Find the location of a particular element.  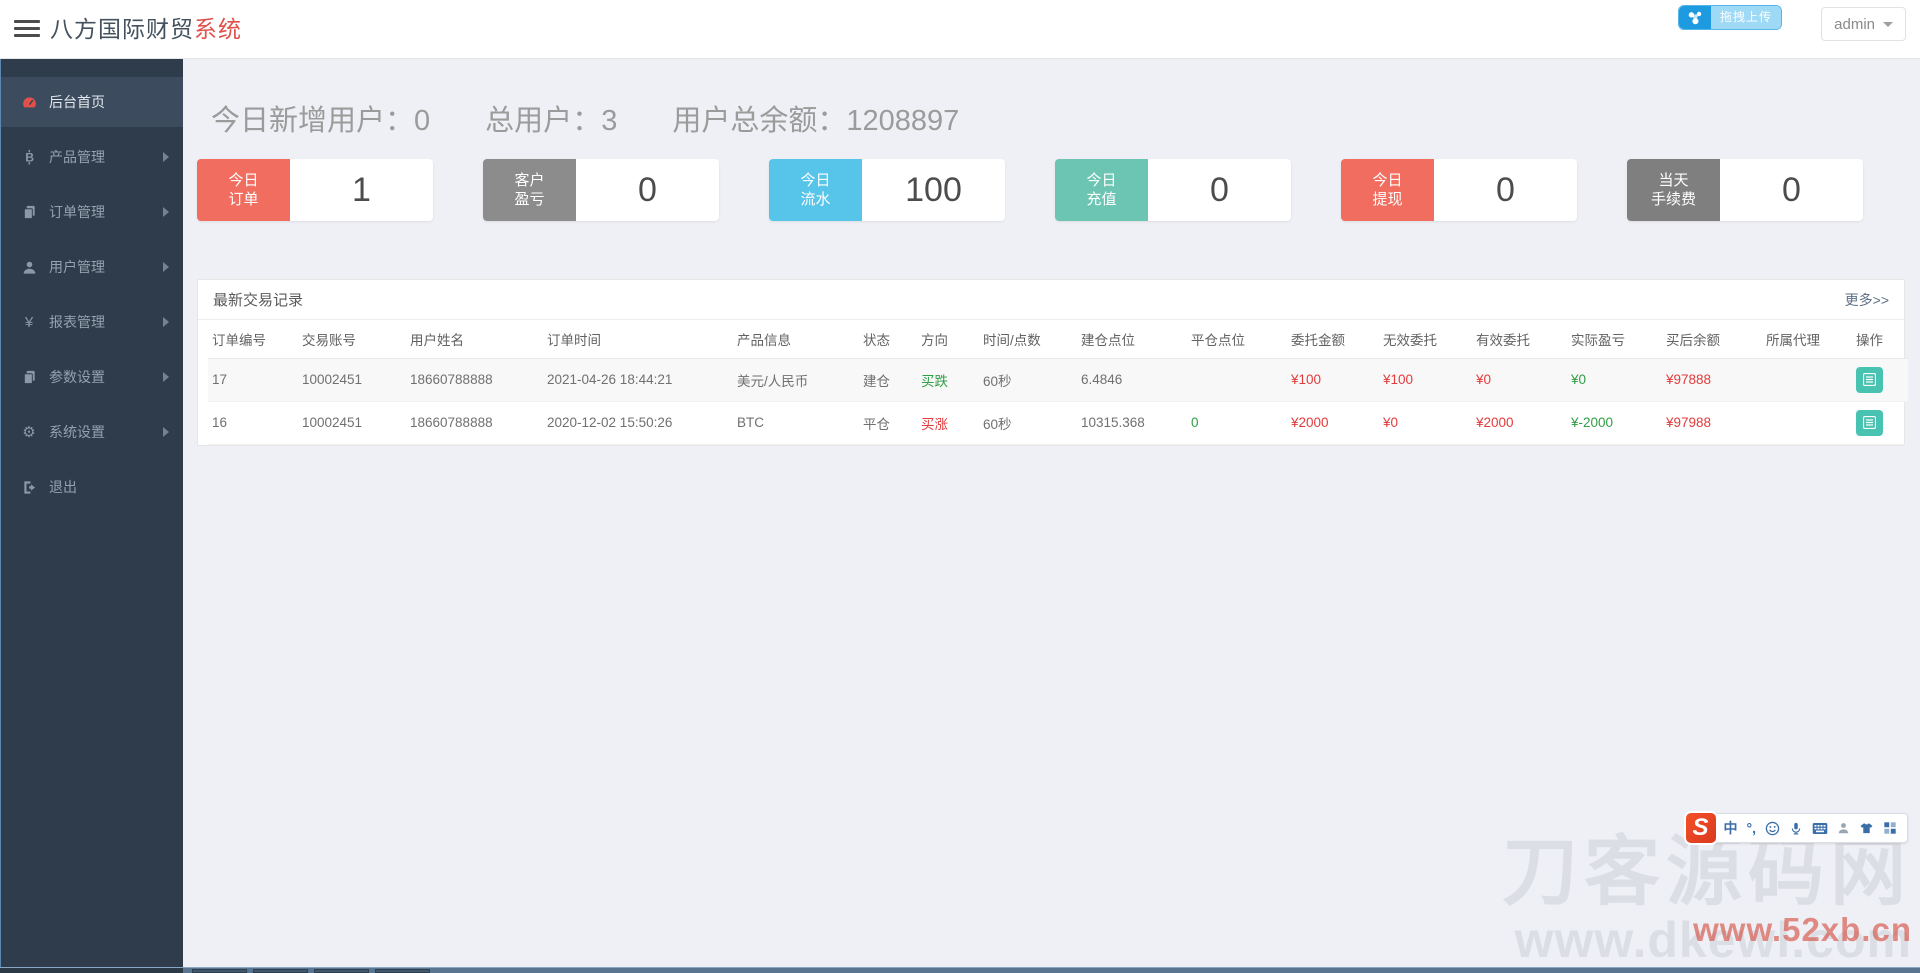

bitcoin-icon: B is located at coordinates (29, 157).